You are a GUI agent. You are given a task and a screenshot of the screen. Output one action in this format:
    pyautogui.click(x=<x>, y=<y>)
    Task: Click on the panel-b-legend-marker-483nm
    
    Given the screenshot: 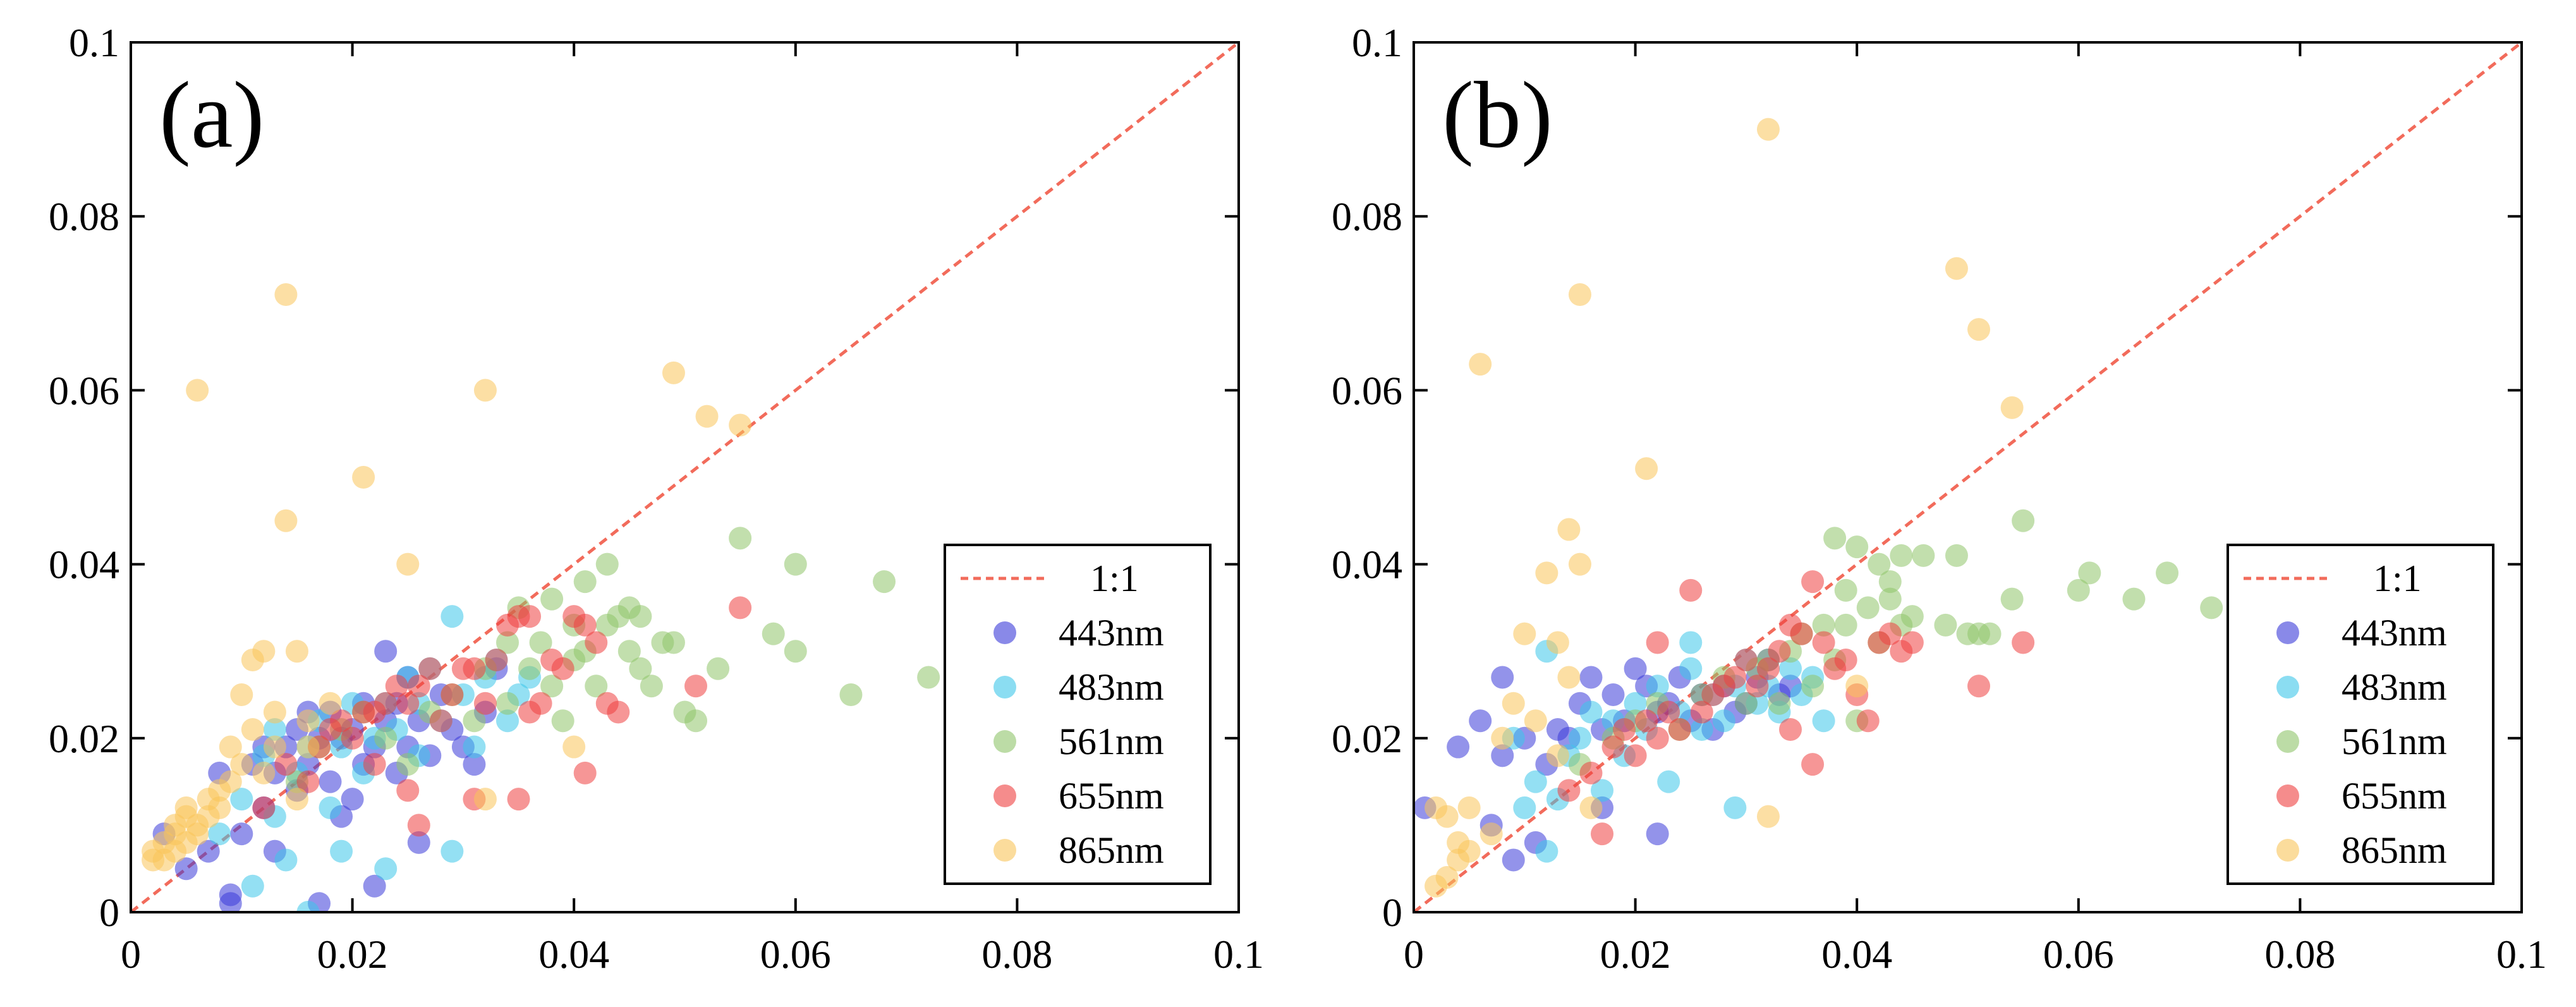 What is the action you would take?
    pyautogui.click(x=2287, y=687)
    